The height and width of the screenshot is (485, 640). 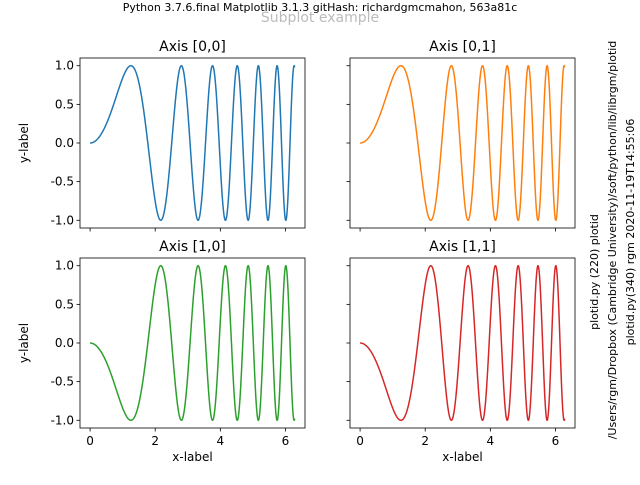 I want to click on subplot-title: Axis [1,1], so click(x=462, y=247).